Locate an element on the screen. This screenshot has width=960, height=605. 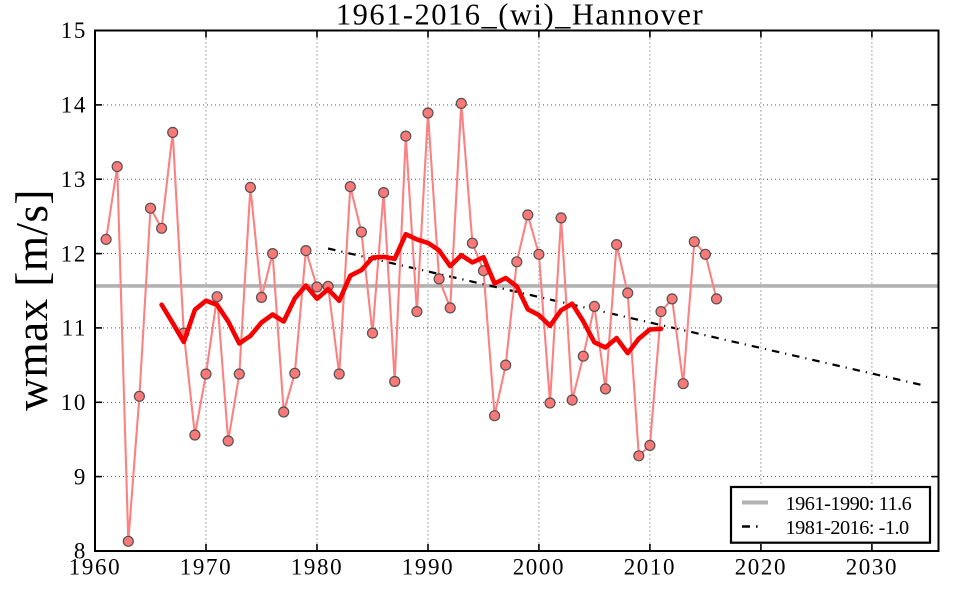
svg-text: 1970 is located at coordinates (206, 567).